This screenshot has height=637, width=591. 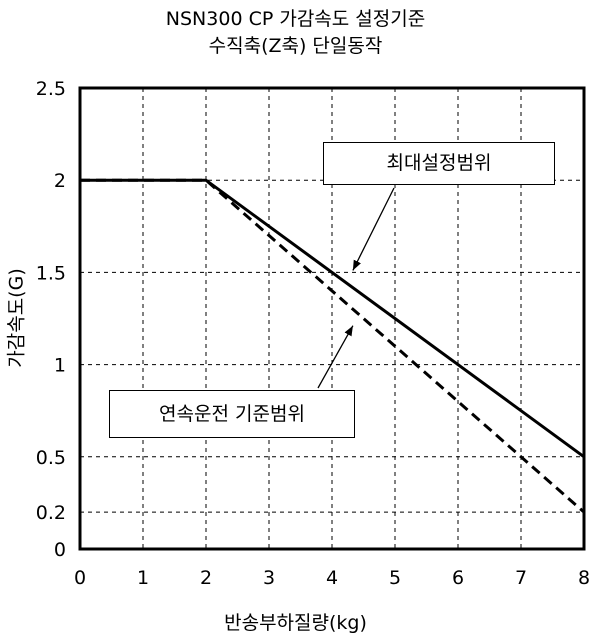 I want to click on y-axis-title: 가감속도(G), so click(x=15, y=317).